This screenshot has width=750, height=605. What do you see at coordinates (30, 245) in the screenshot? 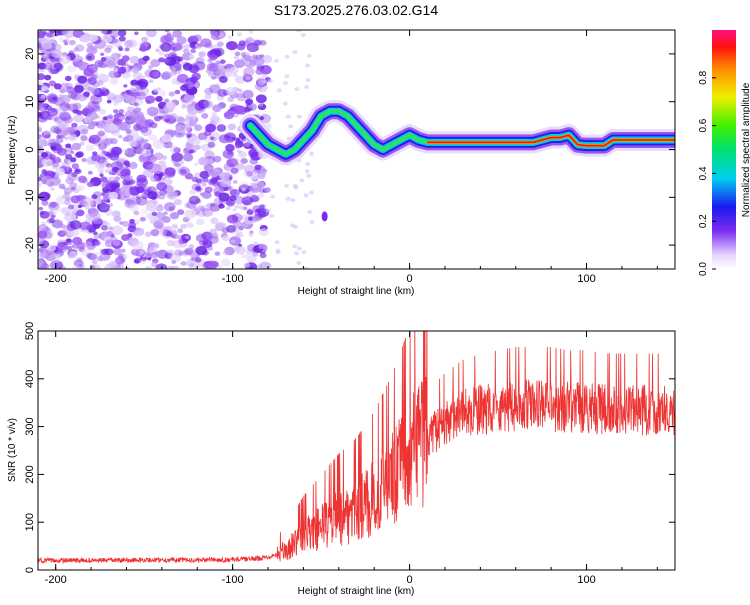
I see `spectrogram-ytick-label: -20` at bounding box center [30, 245].